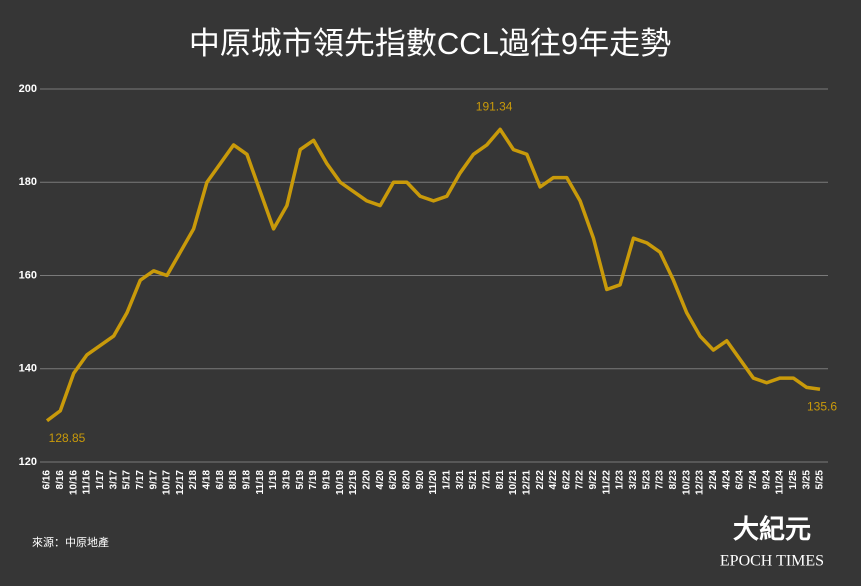  What do you see at coordinates (633, 480) in the screenshot?
I see `x-tick-label: 3/23` at bounding box center [633, 480].